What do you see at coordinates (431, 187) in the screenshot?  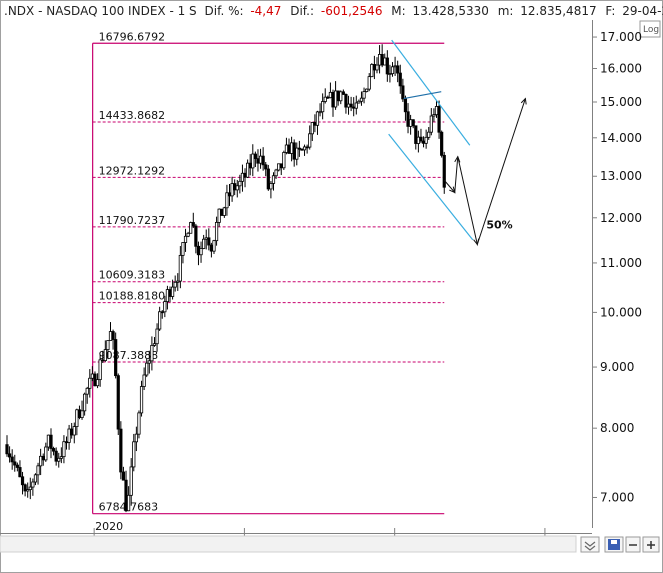 I see `channel-lower-line` at bounding box center [431, 187].